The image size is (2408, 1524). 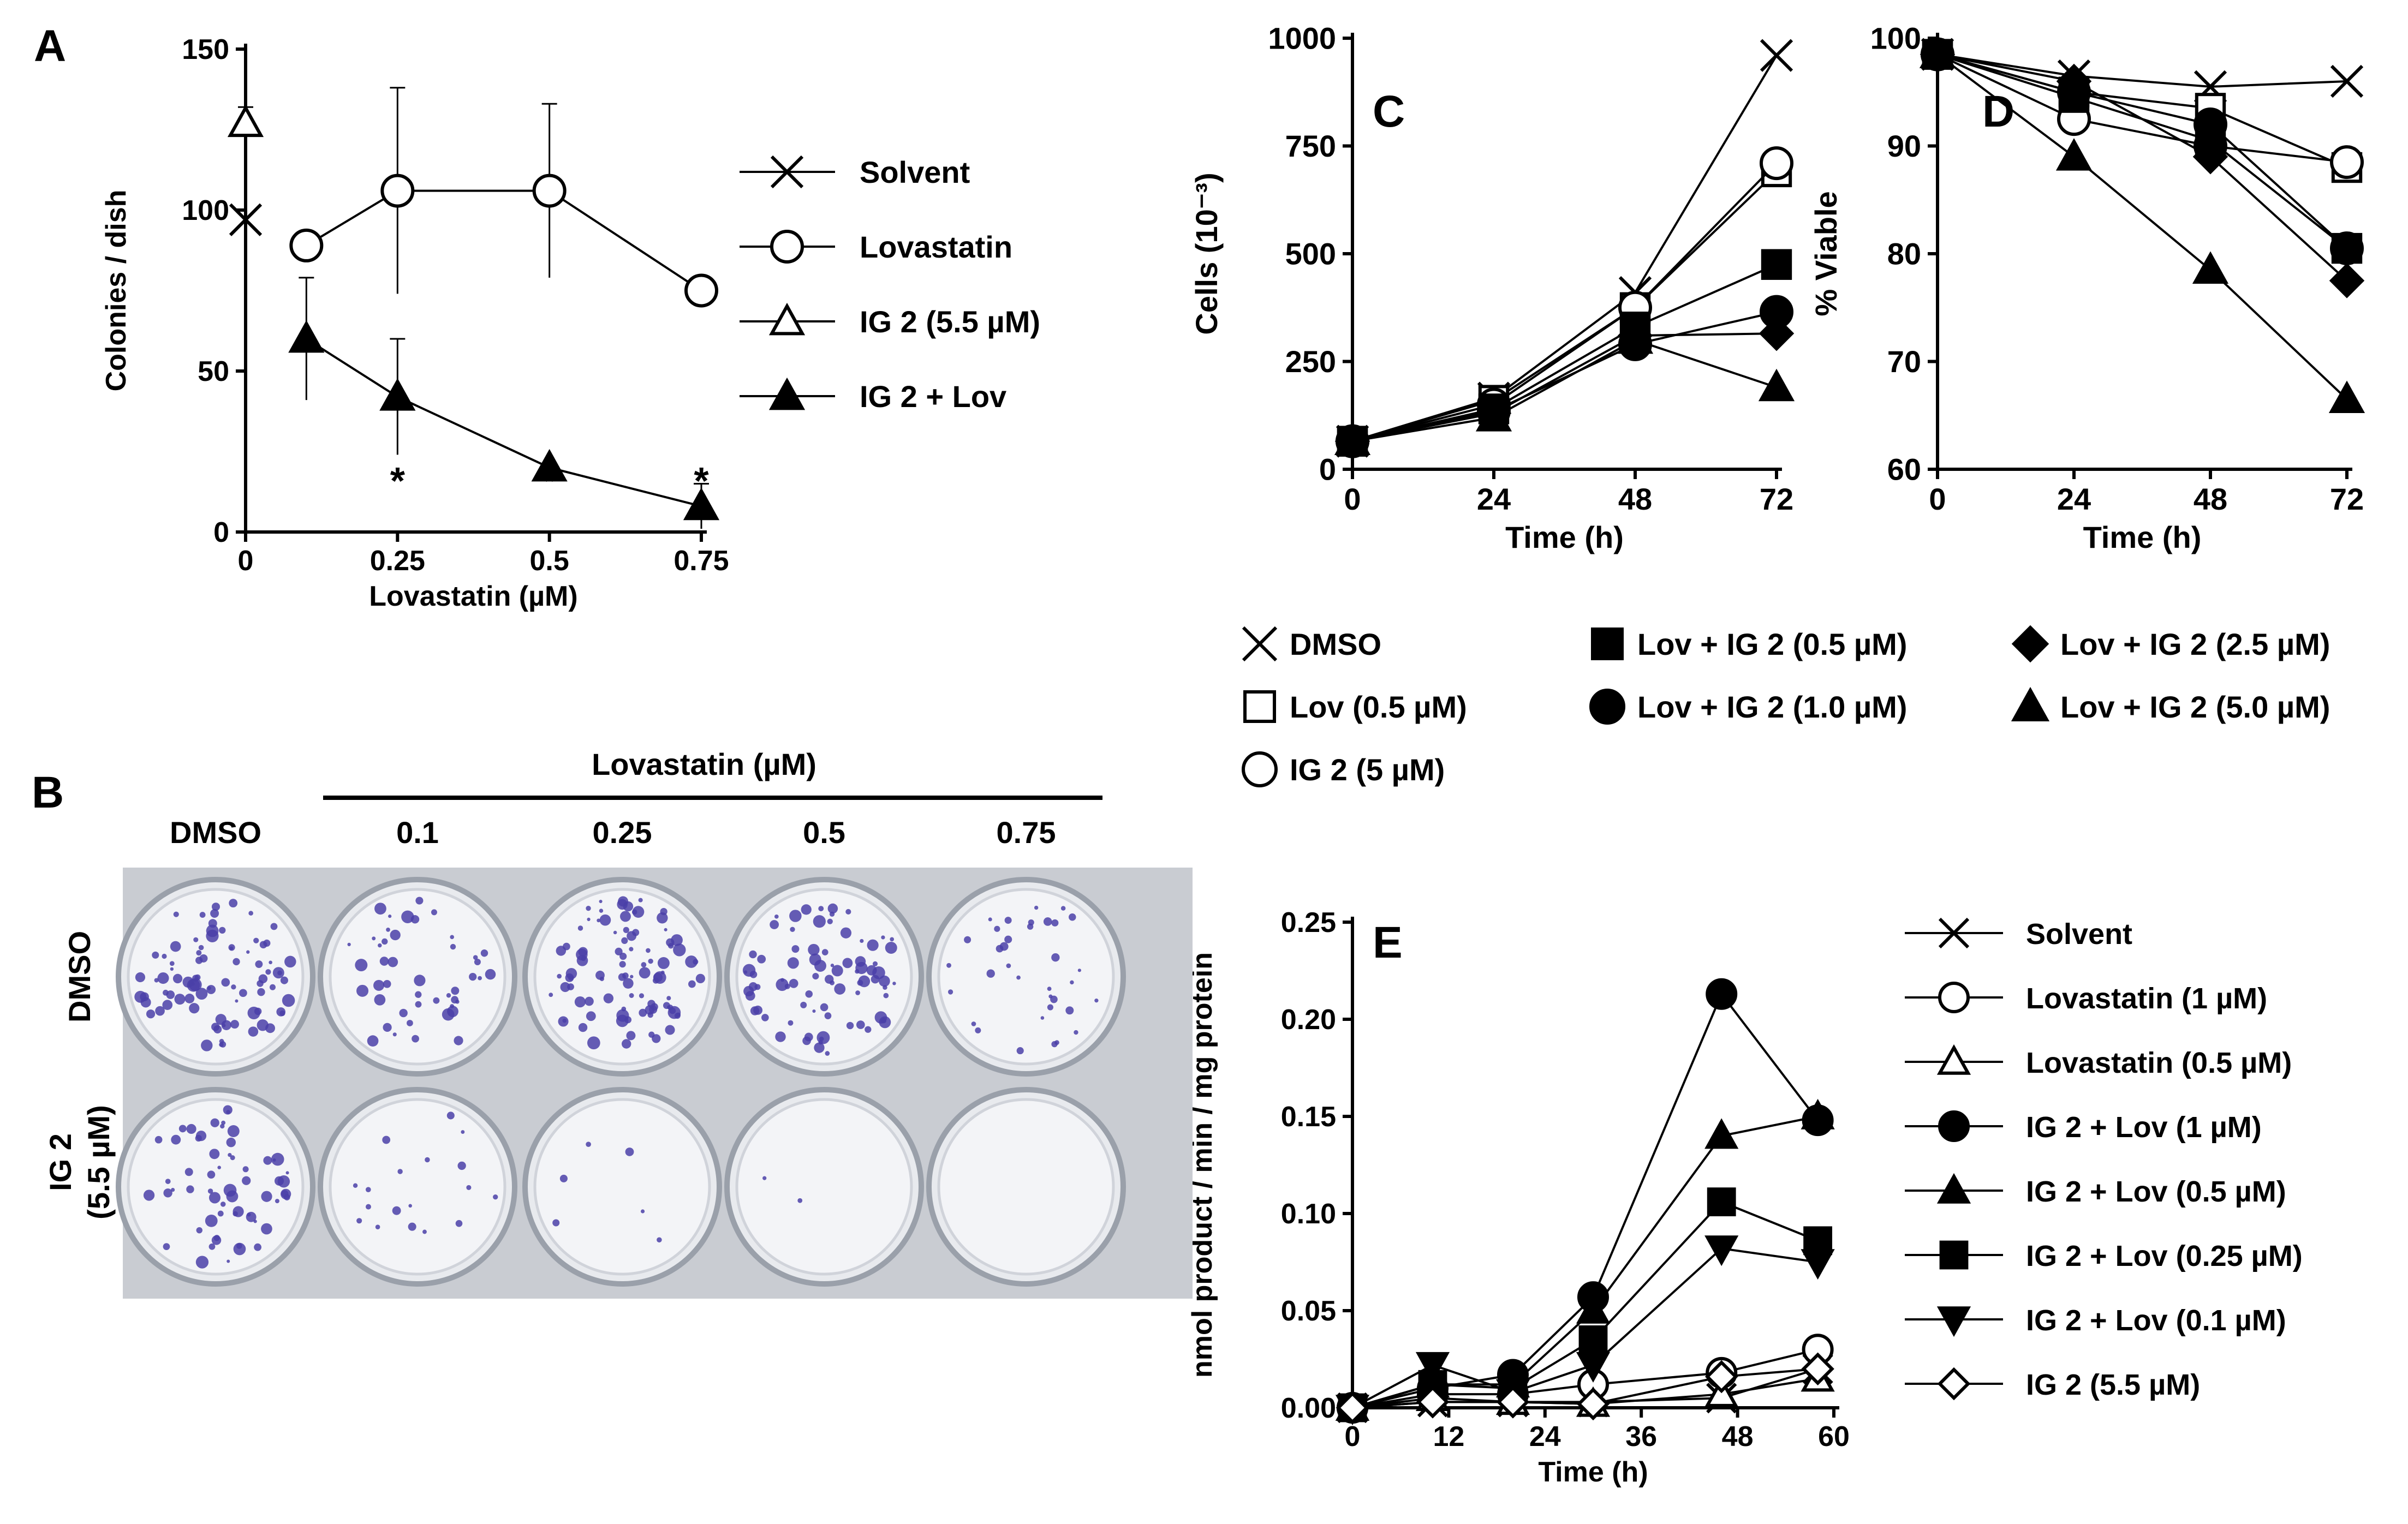 I want to click on photo-column-label: DMSO, so click(x=215, y=832).